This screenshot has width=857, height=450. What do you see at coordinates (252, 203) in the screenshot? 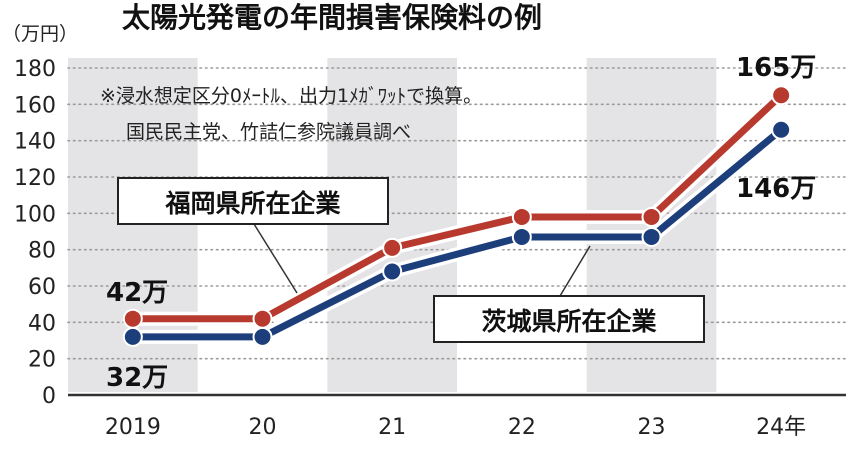
I see `legend-fukuoka-label: 福岡県所在企業` at bounding box center [252, 203].